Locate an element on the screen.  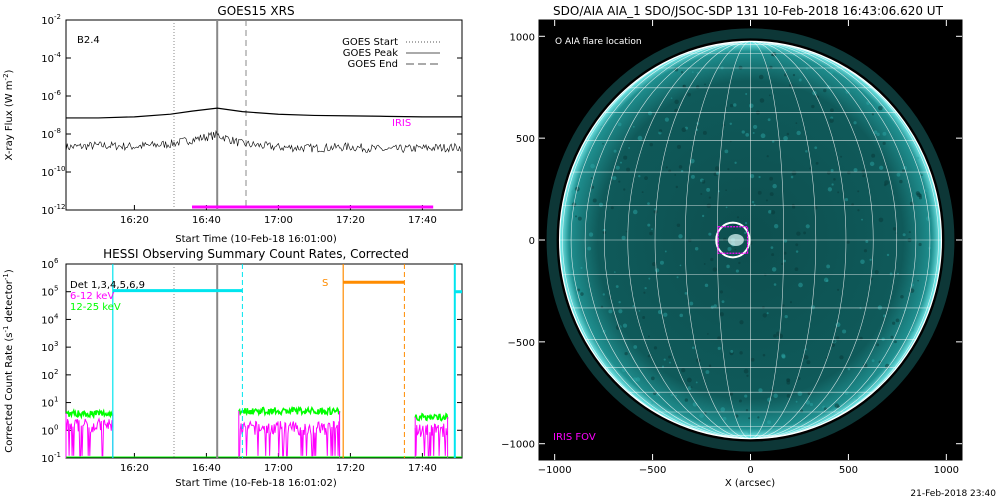
hessi-ytick-sup: 0 is located at coordinates (56, 427).